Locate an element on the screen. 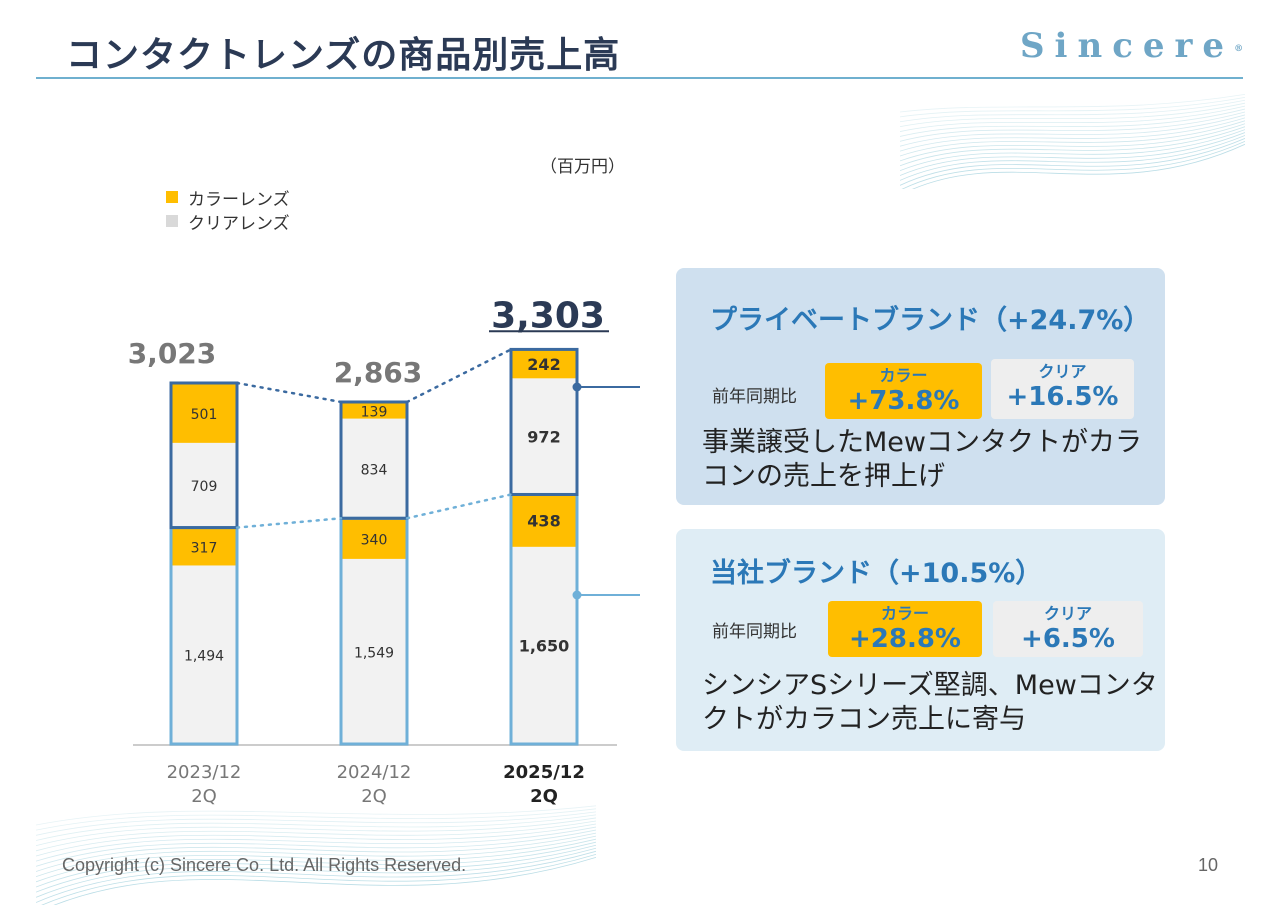 This screenshot has width=1280, height=905. data-label: 1,549 is located at coordinates (374, 653).